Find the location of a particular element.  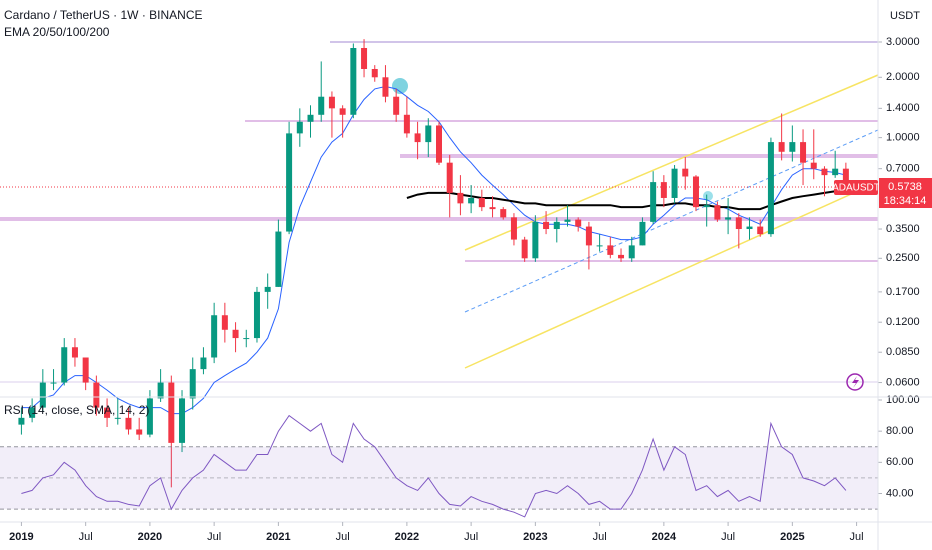

marker is located at coordinates (708, 196).